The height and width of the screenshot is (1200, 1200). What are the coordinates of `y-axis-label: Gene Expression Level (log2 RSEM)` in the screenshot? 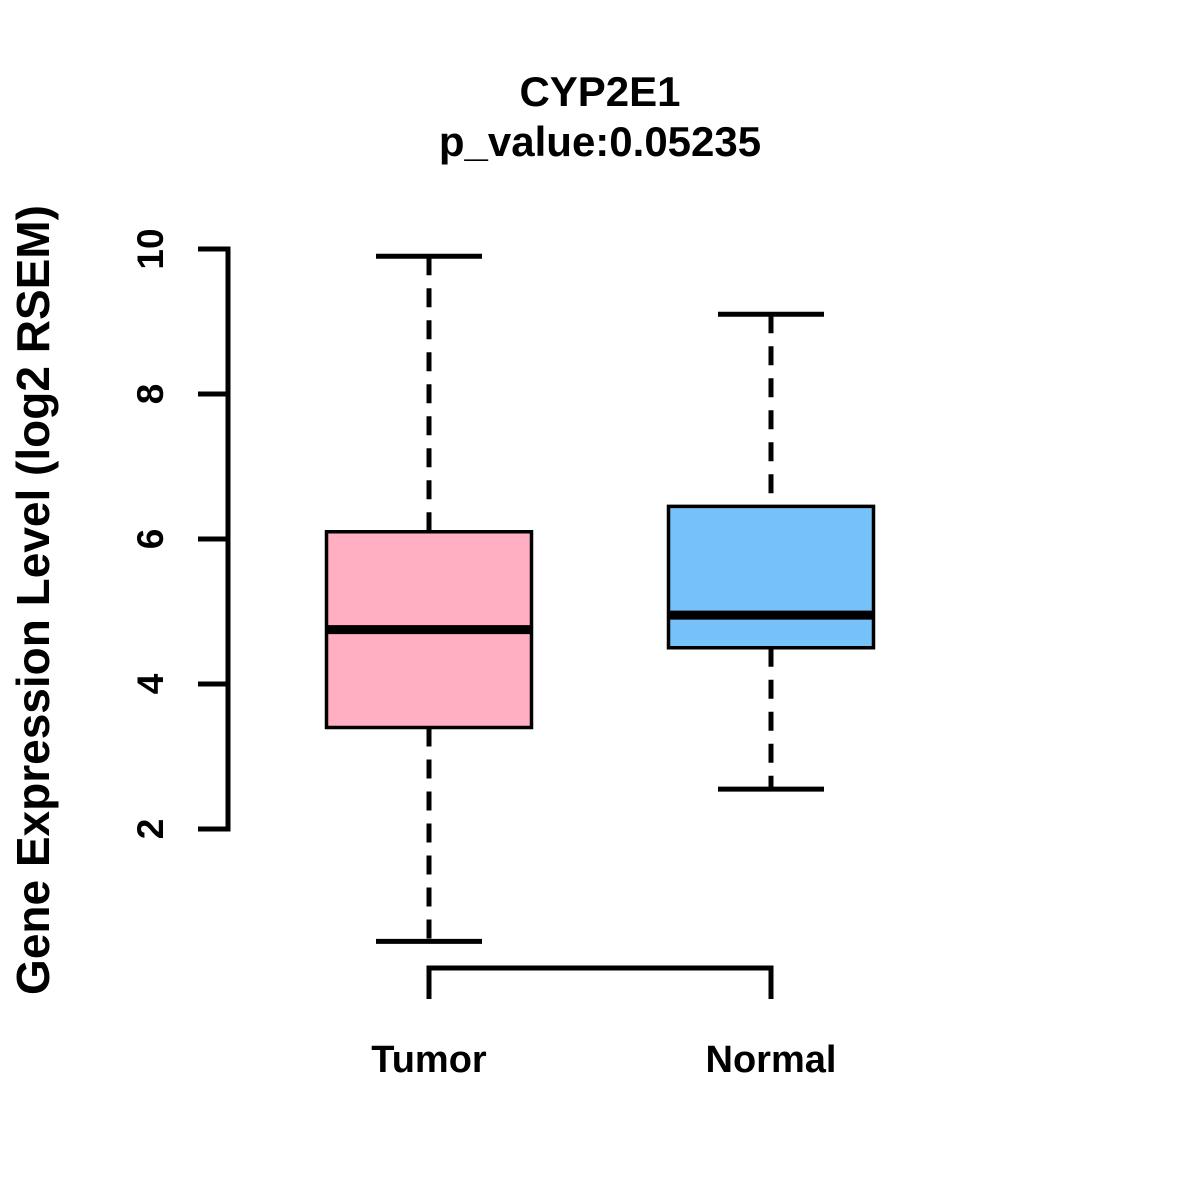 It's located at (33, 600).